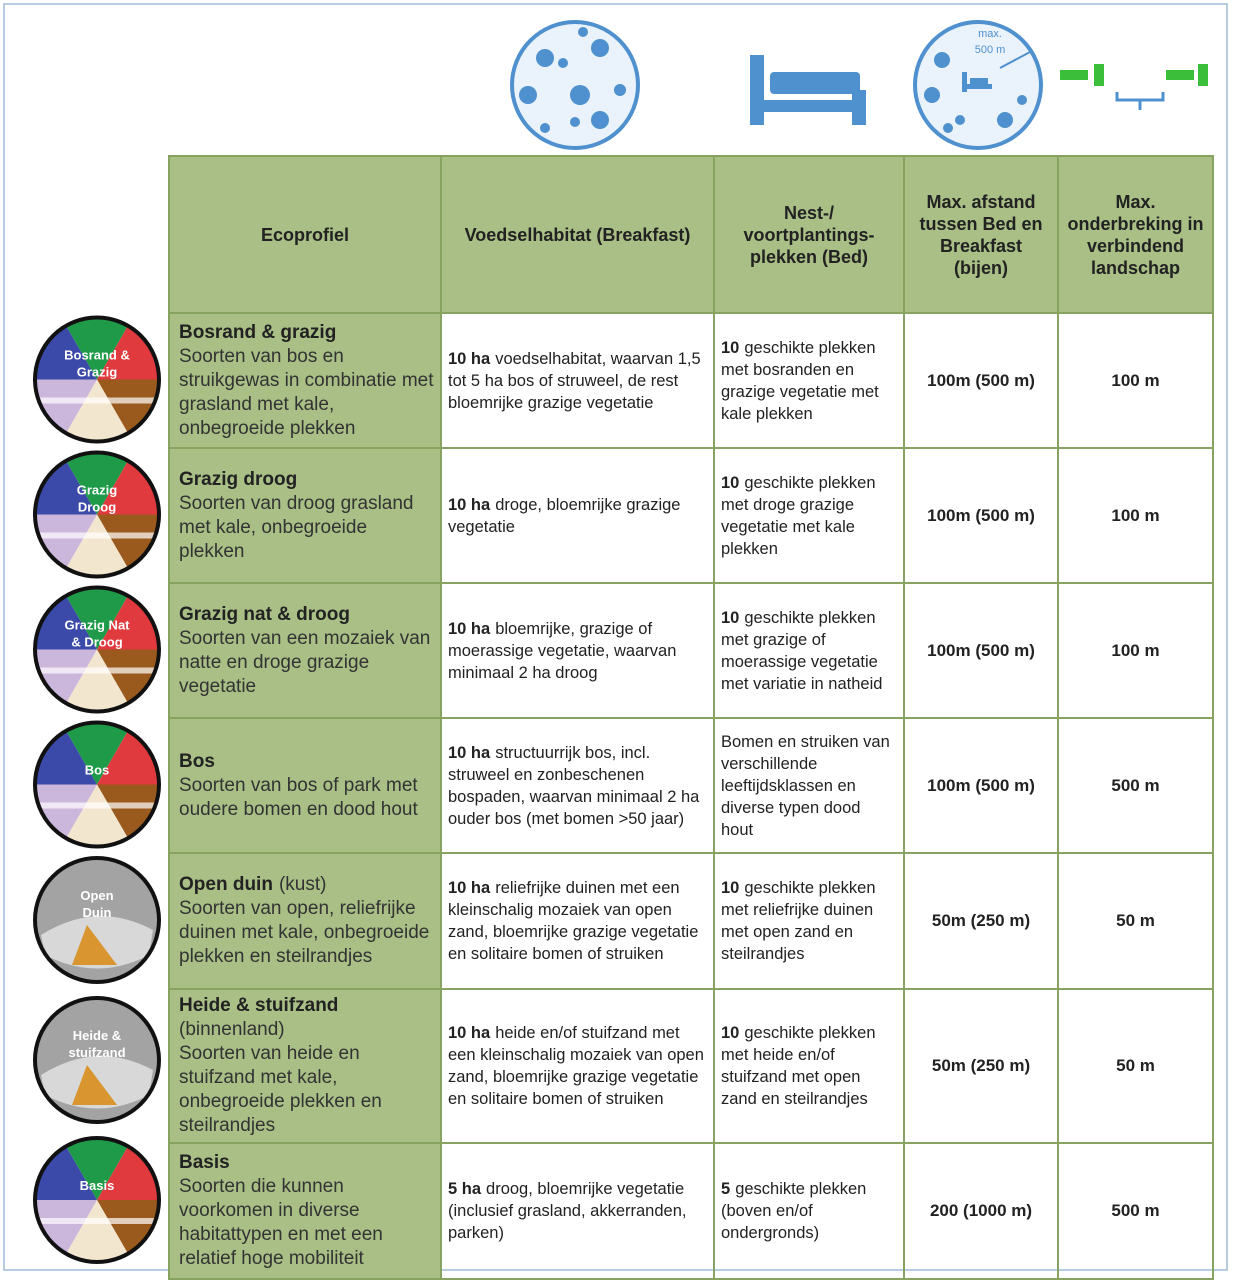 Image resolution: width=1233 pixels, height=1280 pixels. I want to click on gap-icon, so click(1134, 87).